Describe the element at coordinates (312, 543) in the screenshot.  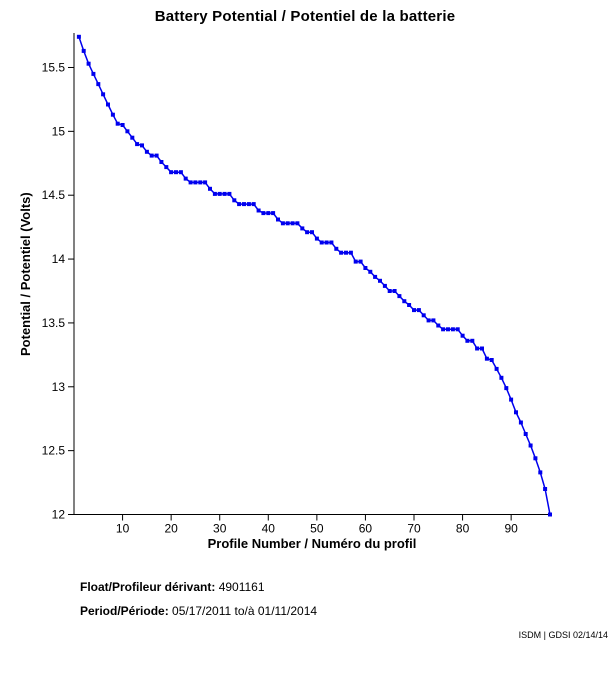
I see `x-axis-label: Profile Number / Numéro du profil` at that location.